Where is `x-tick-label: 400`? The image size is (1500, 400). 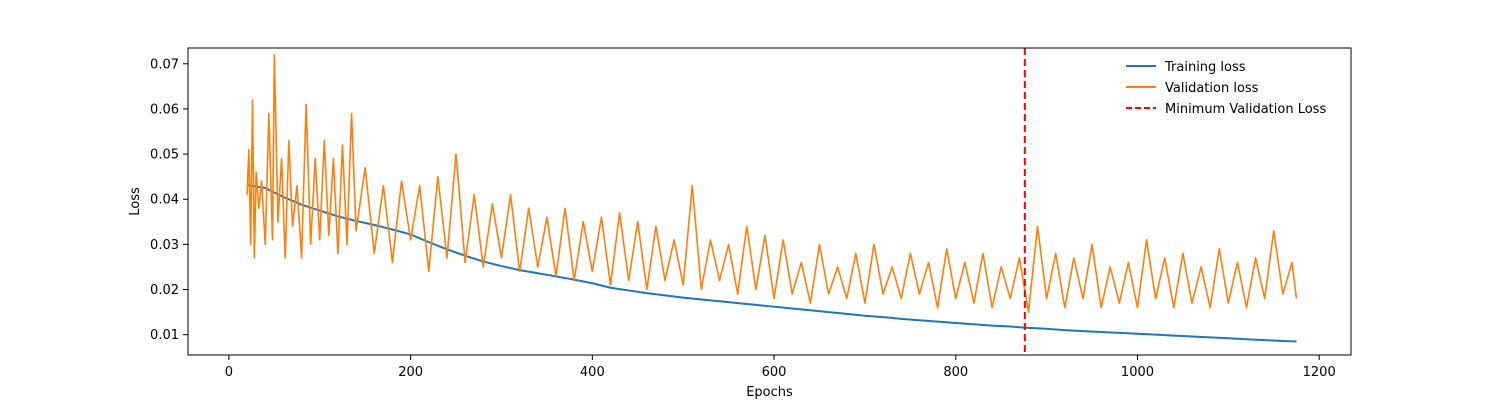 x-tick-label: 400 is located at coordinates (592, 372).